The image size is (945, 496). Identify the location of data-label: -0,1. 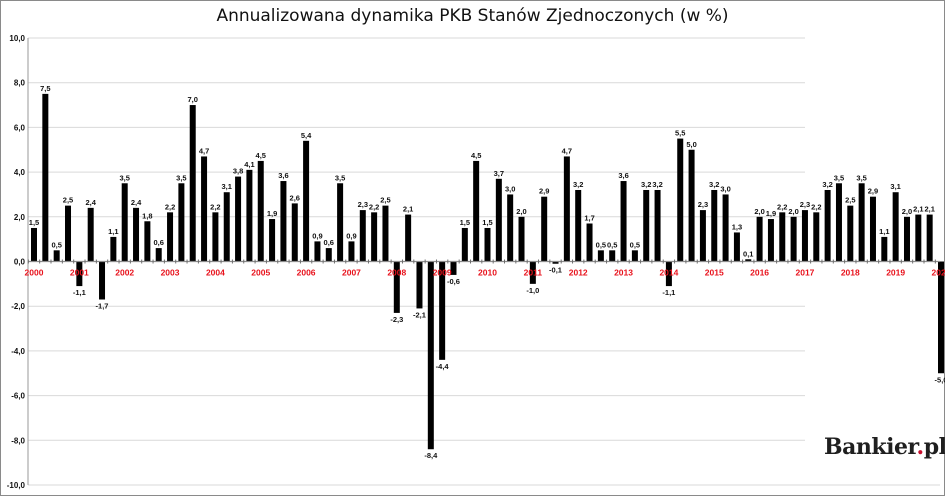
(555, 270).